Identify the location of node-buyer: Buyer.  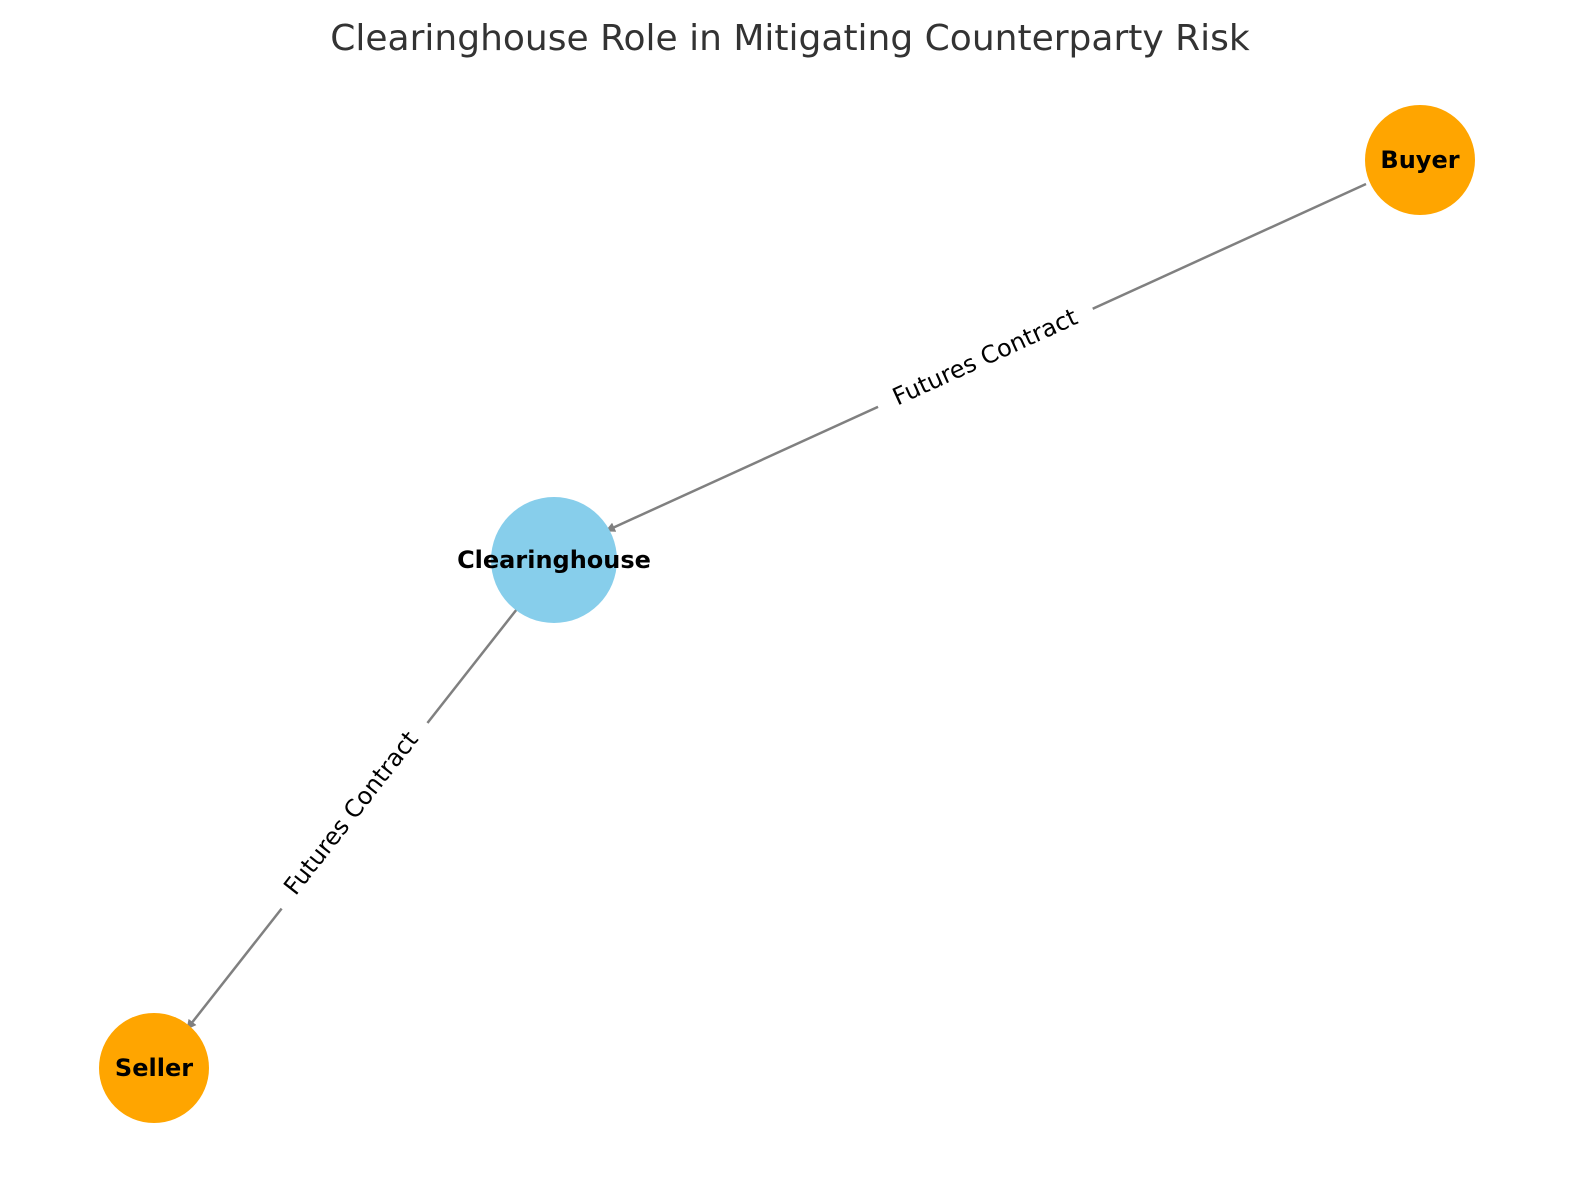
(1420, 160).